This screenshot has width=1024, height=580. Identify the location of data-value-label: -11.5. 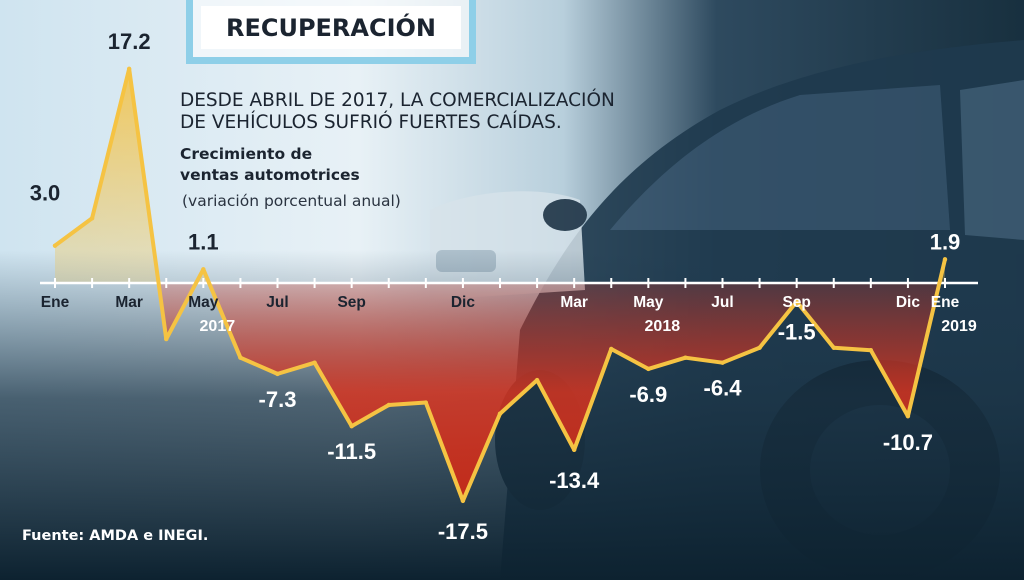
(351, 451).